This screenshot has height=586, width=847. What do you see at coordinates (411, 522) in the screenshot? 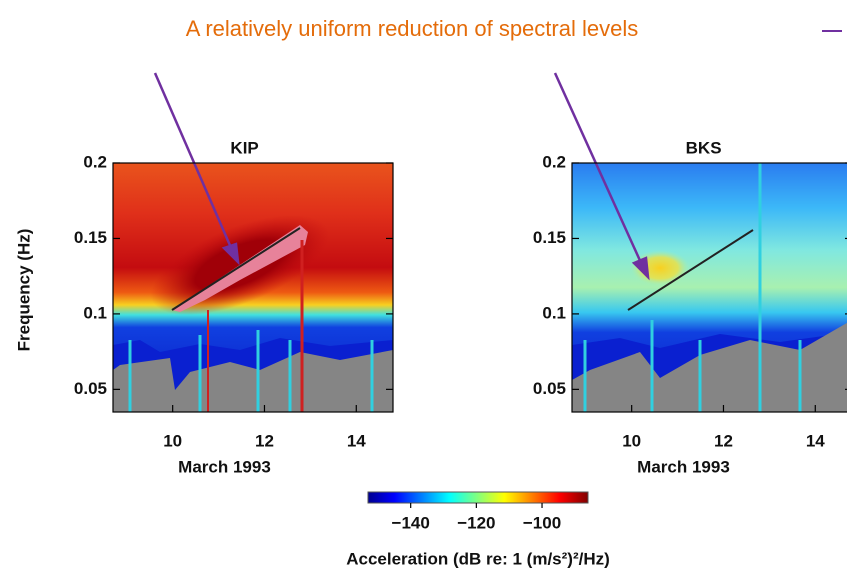
I see `colorbar-tick-label: −140` at bounding box center [411, 522].